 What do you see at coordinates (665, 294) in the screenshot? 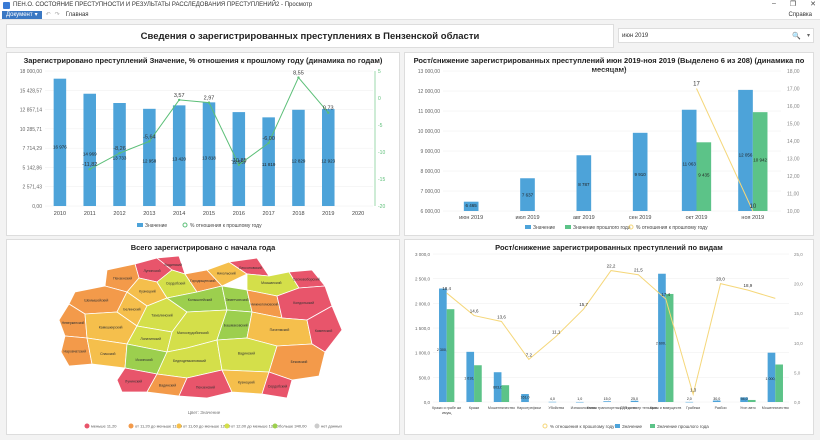
I see `pct-label: 17,4` at bounding box center [665, 294].